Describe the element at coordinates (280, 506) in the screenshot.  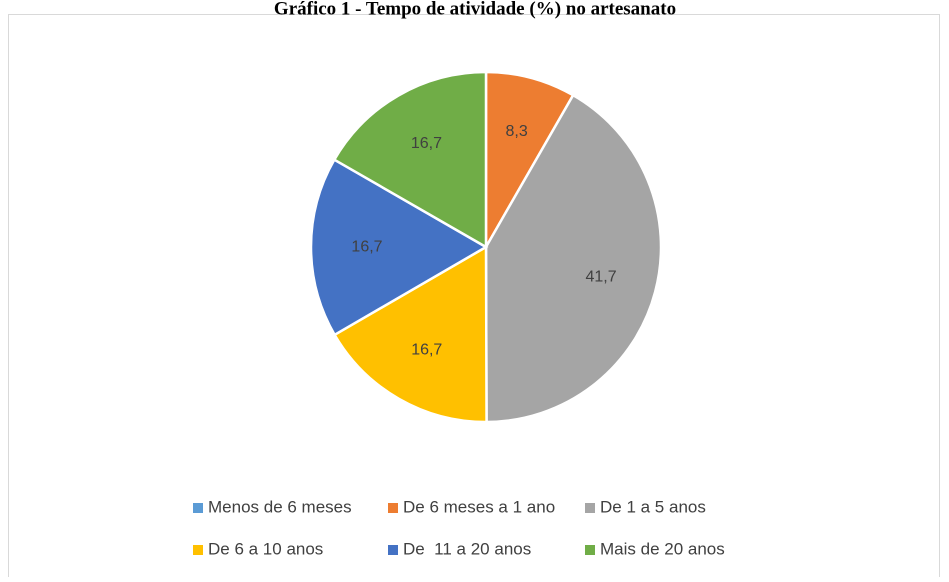
I see `legend-label: Menos de 6 meses` at that location.